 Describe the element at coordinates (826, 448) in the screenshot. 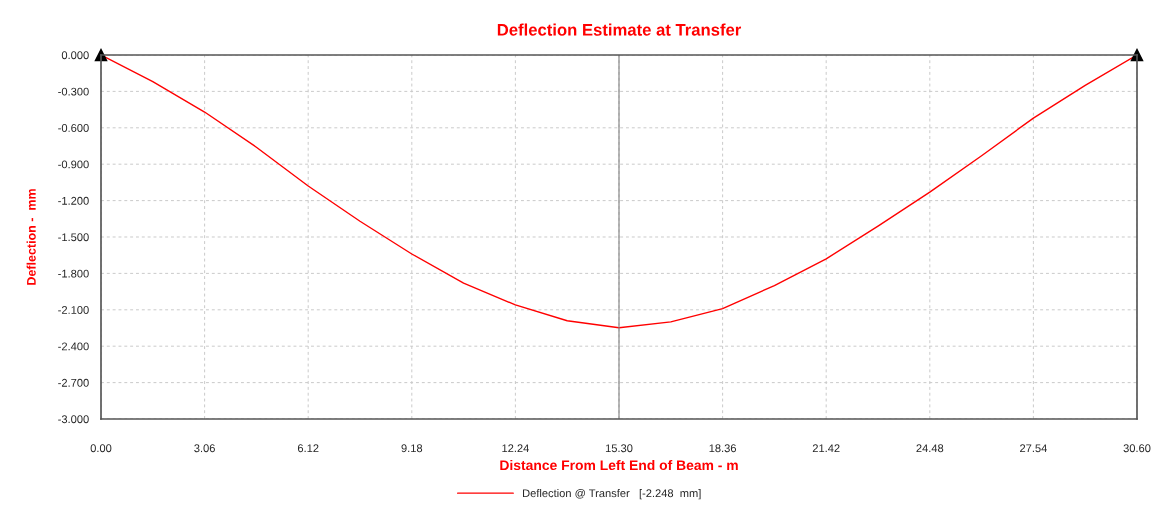

I see `x-tick-label: 21.42` at that location.